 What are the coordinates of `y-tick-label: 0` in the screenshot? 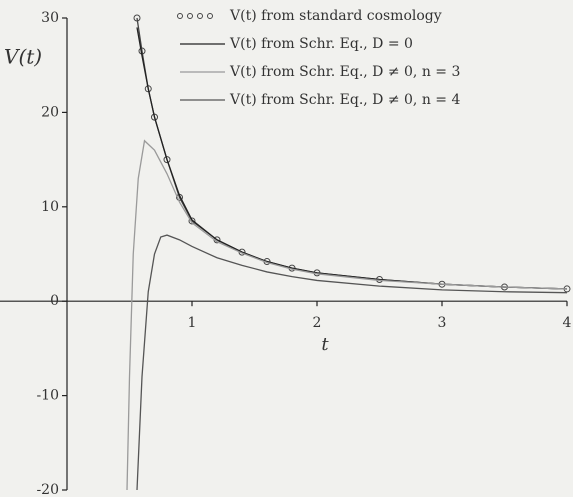 It's located at (54, 301).